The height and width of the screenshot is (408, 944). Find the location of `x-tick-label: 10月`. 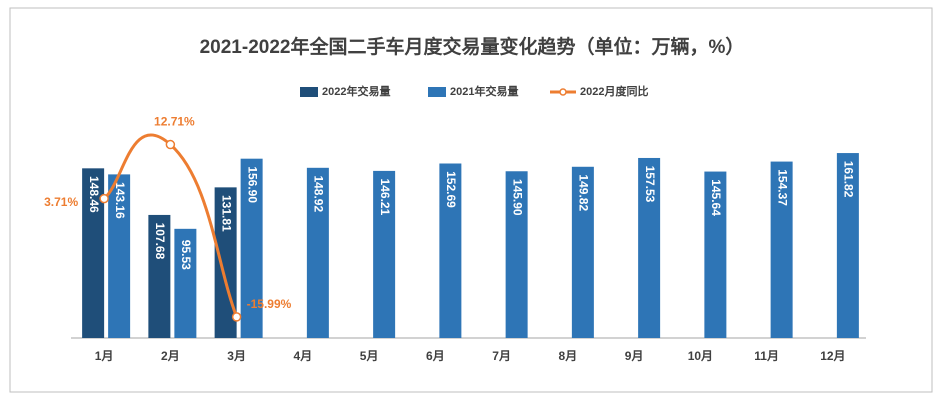

x-tick-label: 10月 is located at coordinates (700, 356).